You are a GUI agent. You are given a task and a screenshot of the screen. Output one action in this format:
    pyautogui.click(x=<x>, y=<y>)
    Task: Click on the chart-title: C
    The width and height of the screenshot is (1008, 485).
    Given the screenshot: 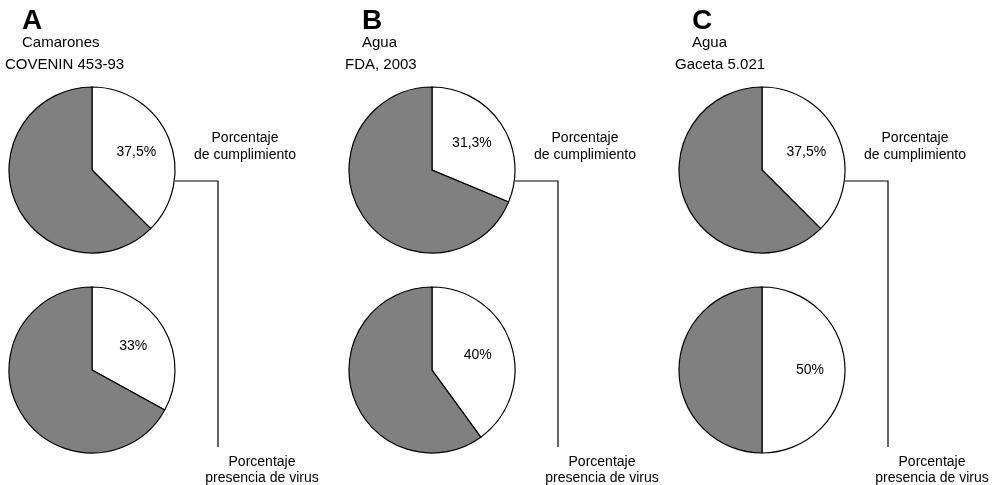 What is the action you would take?
    pyautogui.click(x=702, y=19)
    